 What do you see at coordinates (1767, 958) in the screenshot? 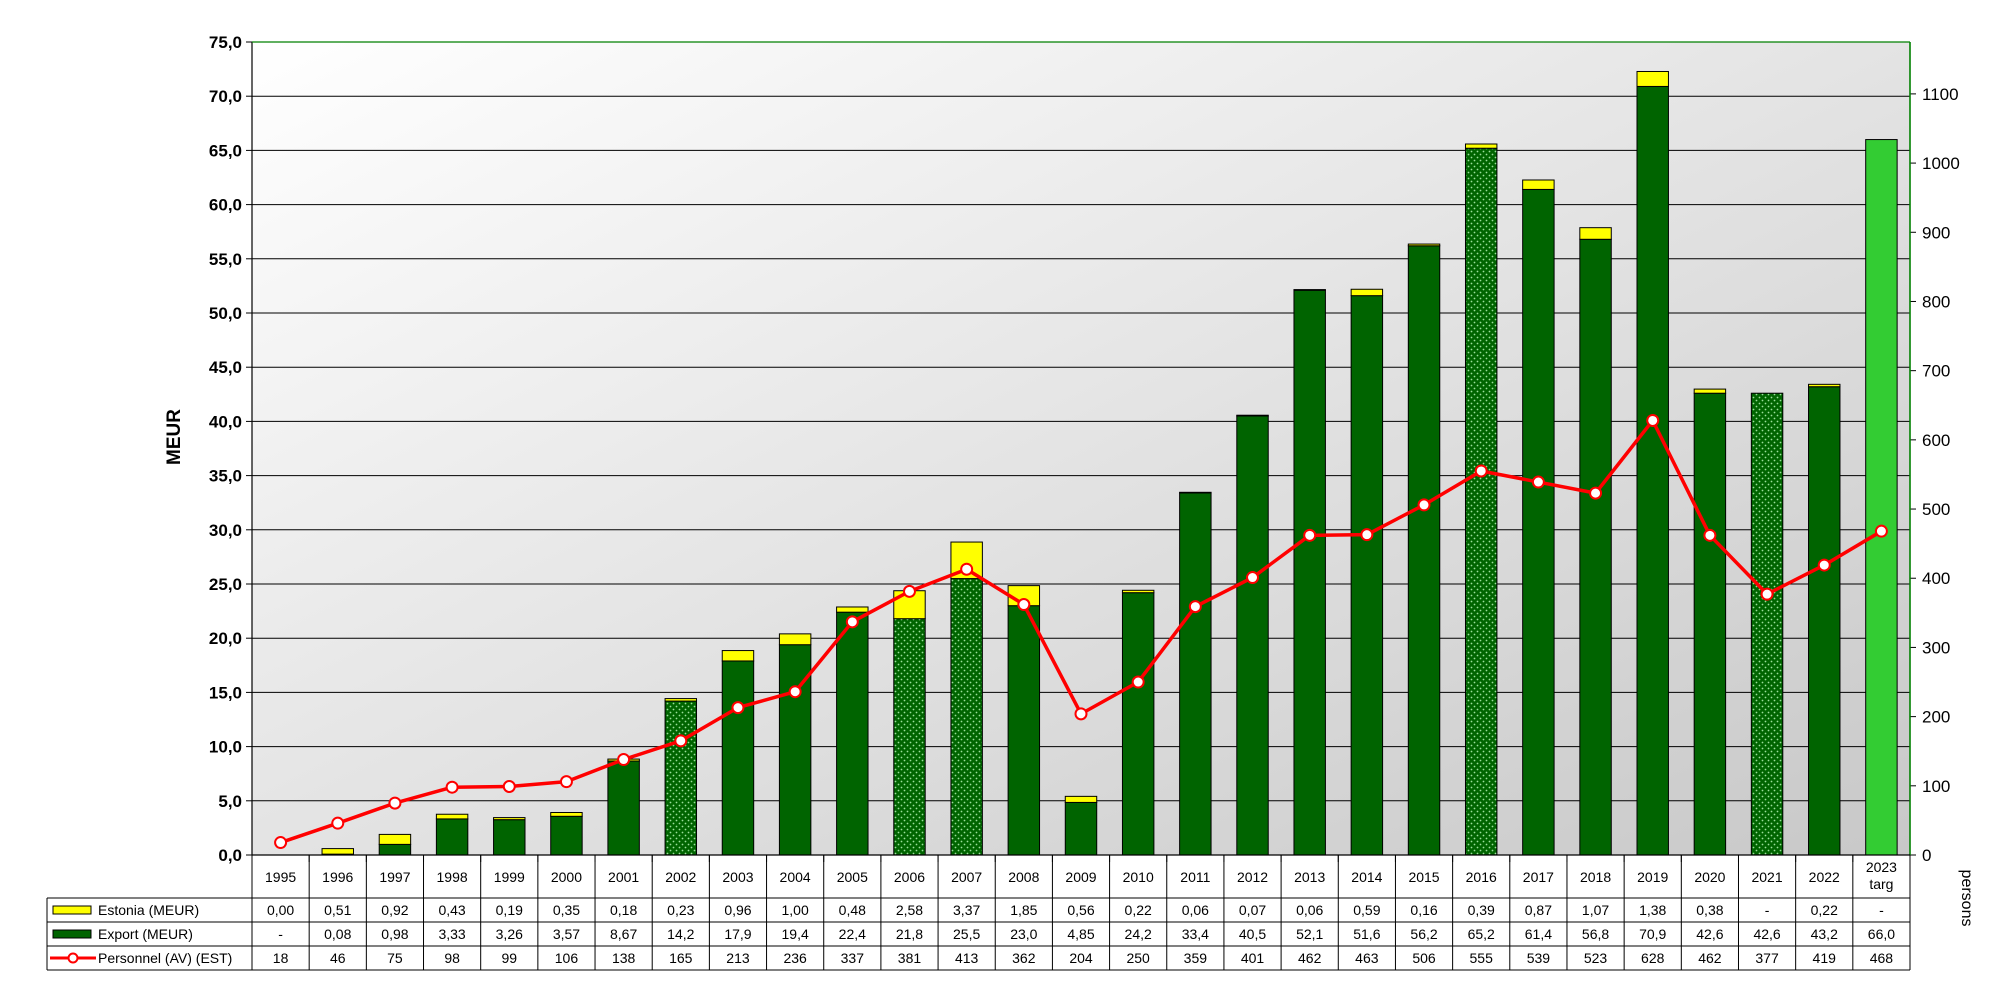
I see `table-cell: 377` at bounding box center [1767, 958].